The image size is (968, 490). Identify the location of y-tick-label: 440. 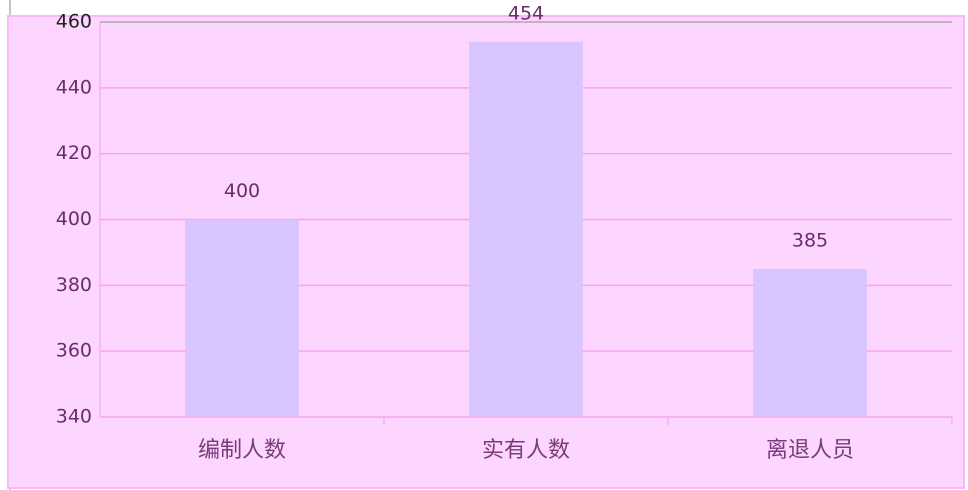
(74, 87).